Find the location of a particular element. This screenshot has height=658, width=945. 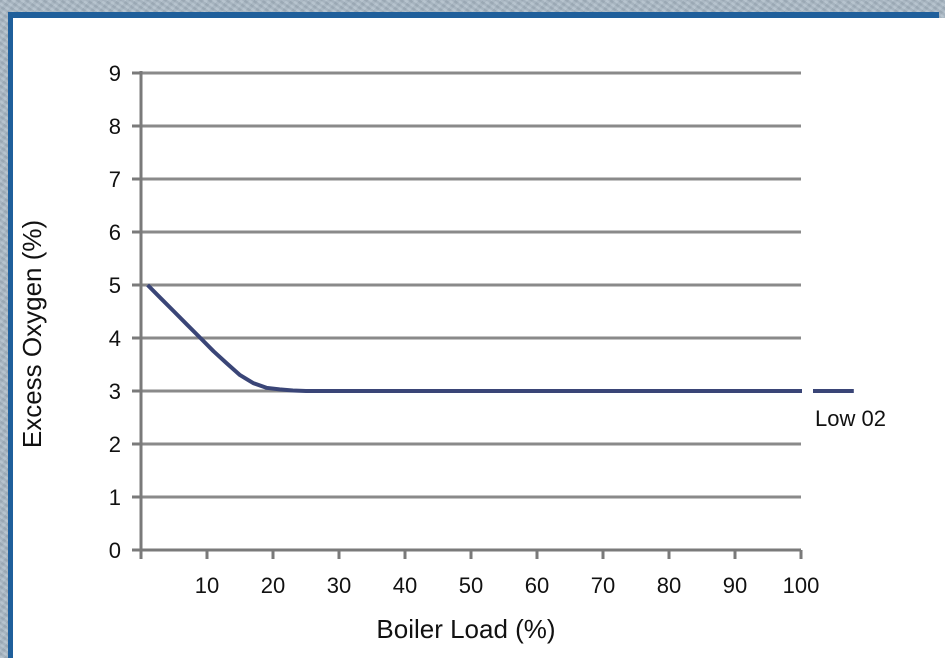

x-axis-label: Boiler Load (%) is located at coordinates (465, 629).